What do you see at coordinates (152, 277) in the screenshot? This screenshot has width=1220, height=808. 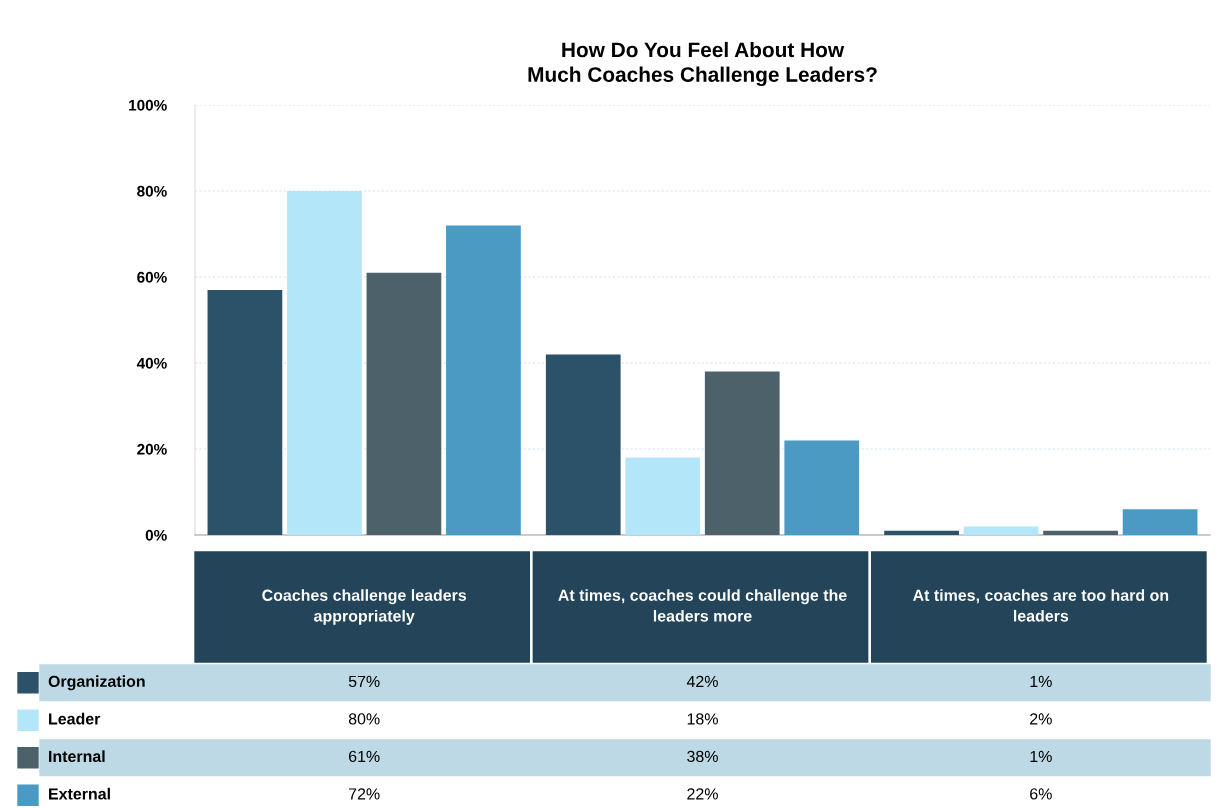 I see `y-tick-label: 60%` at bounding box center [152, 277].